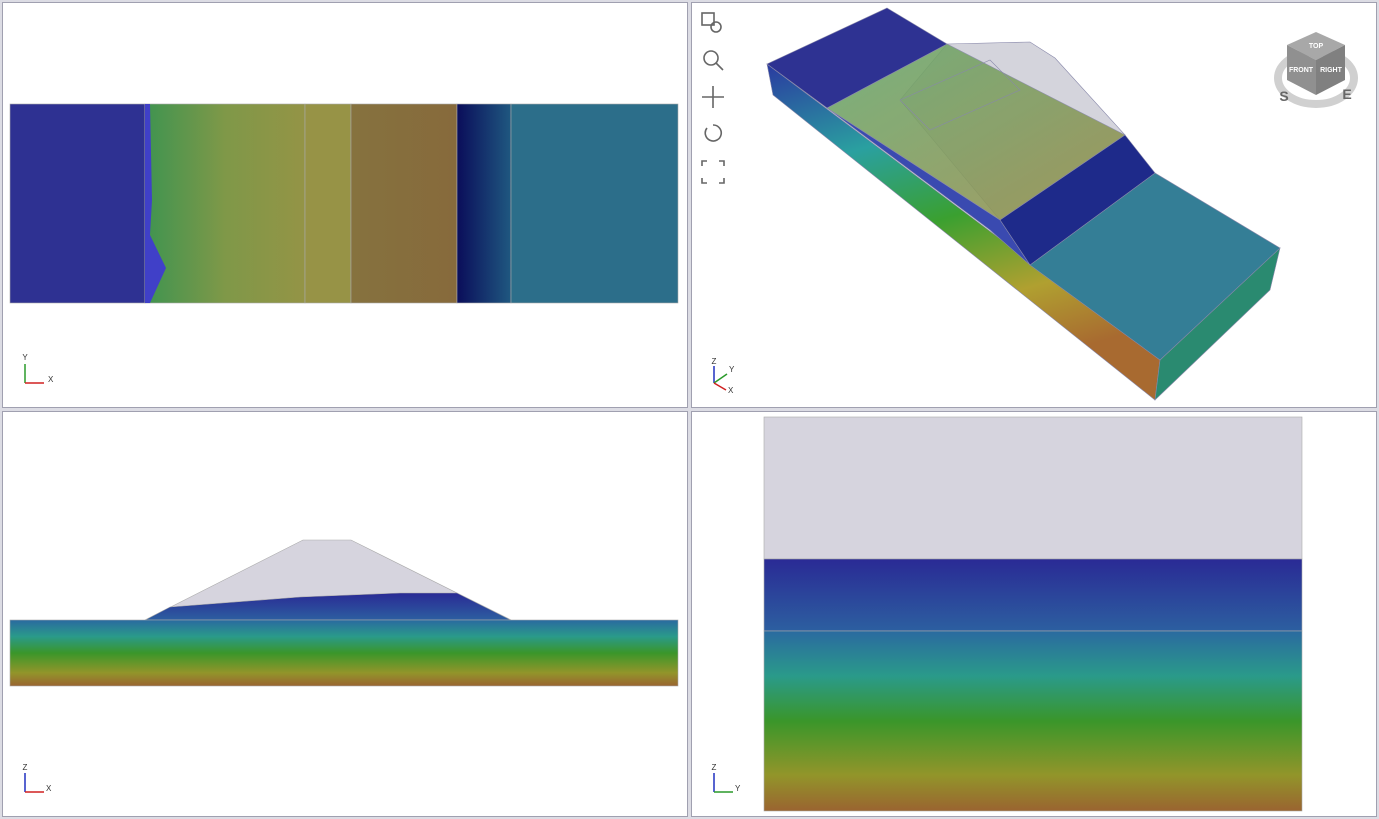 This screenshot has height=819, width=1379. Describe the element at coordinates (38, 368) in the screenshot. I see `axis-triad: Y X` at that location.